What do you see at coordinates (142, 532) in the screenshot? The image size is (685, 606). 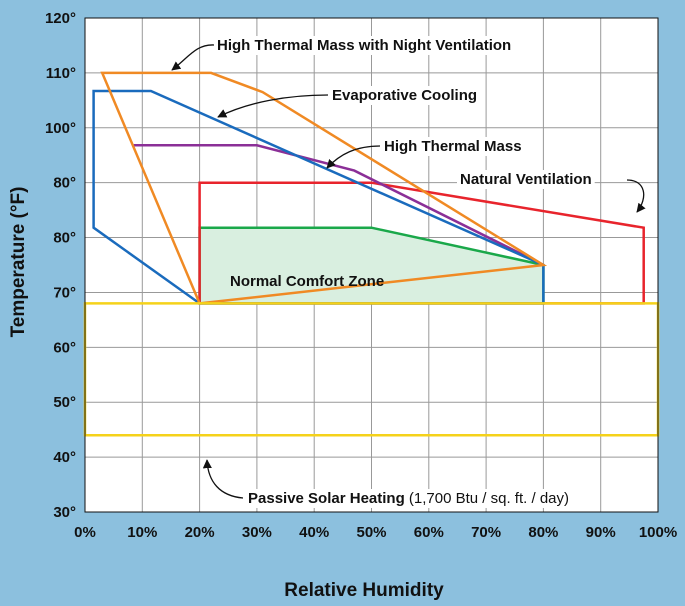 I see `x-tick-label: 10%` at bounding box center [142, 532].